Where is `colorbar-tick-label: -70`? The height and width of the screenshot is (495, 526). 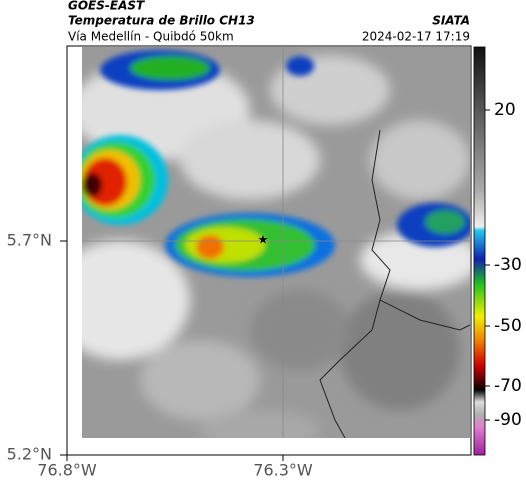 colorbar-tick-label: -70 is located at coordinates (508, 386).